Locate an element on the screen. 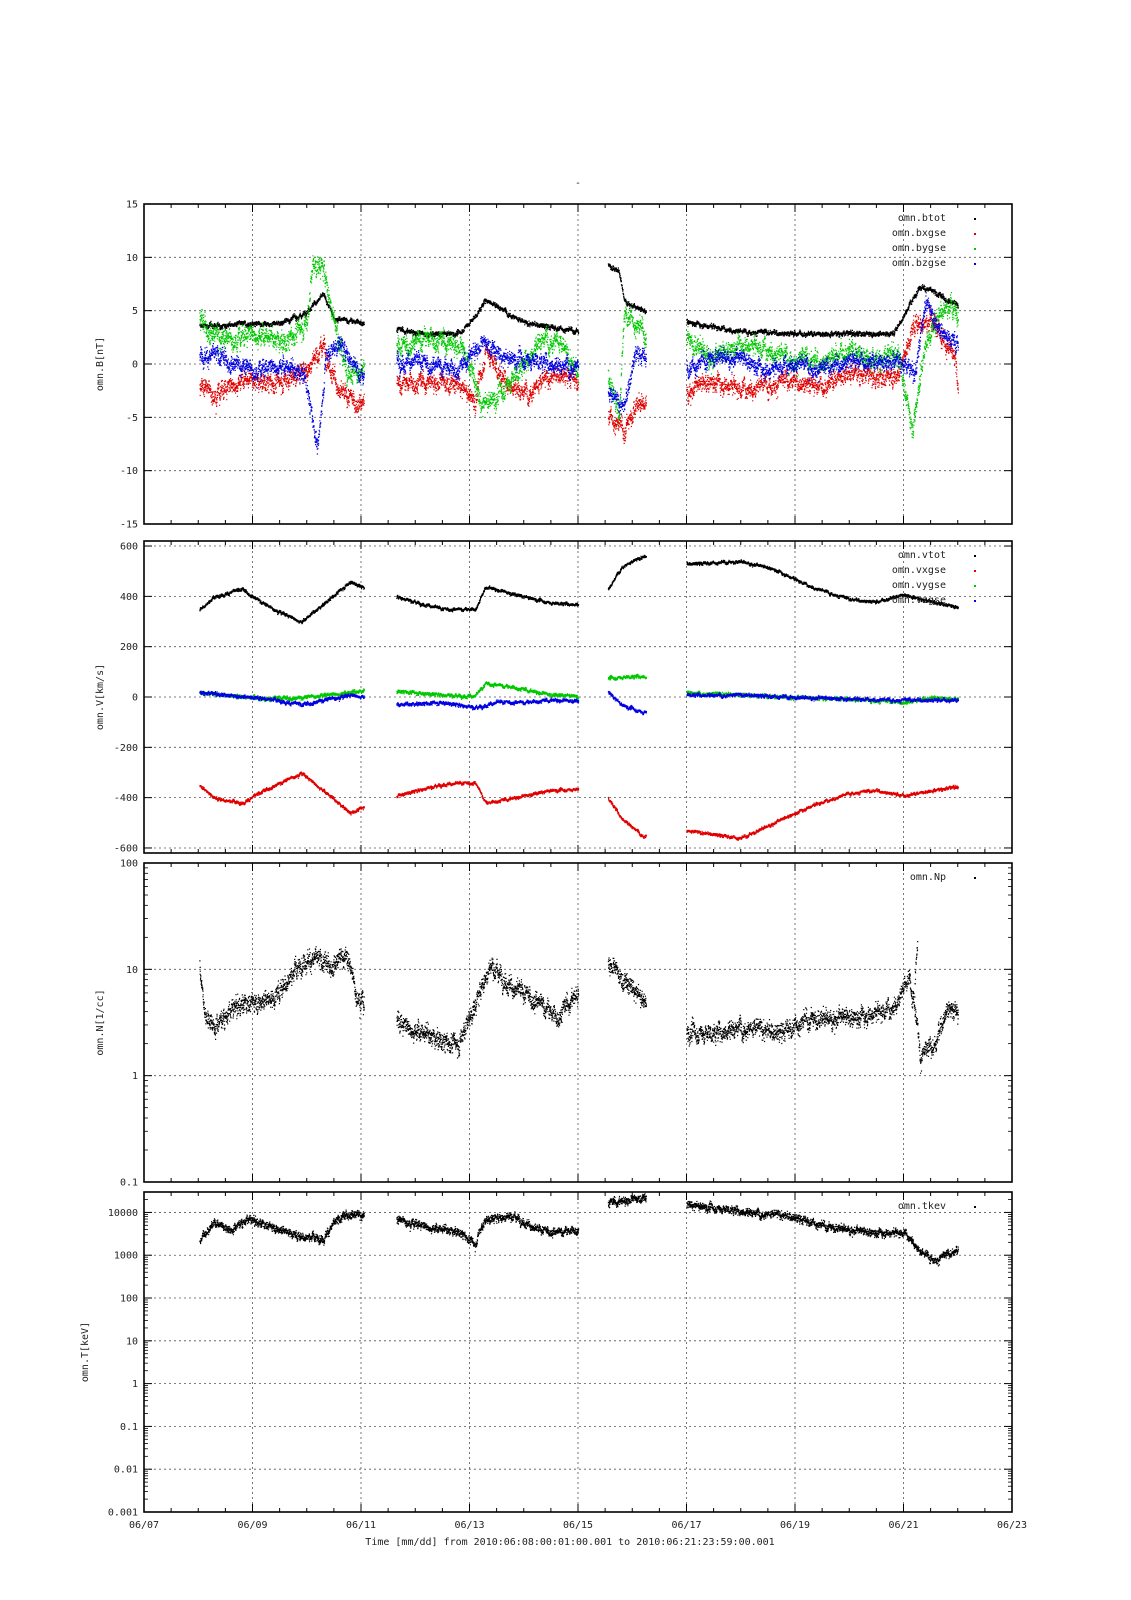  y-axis-label: omn.B[nT] is located at coordinates (100, 364).